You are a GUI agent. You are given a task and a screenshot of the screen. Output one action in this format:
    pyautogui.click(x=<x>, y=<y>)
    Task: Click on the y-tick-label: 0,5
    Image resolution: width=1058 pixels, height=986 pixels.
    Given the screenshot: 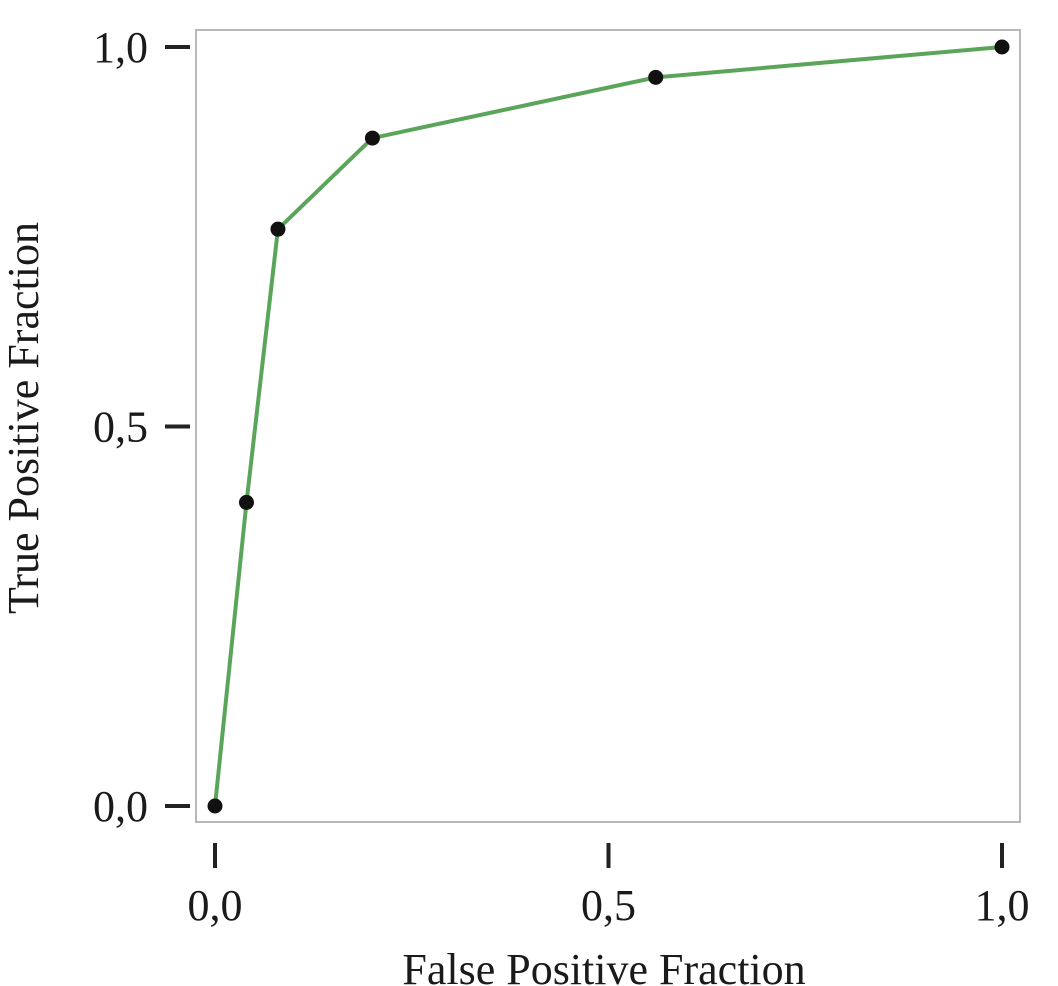 What is the action you would take?
    pyautogui.click(x=120, y=427)
    